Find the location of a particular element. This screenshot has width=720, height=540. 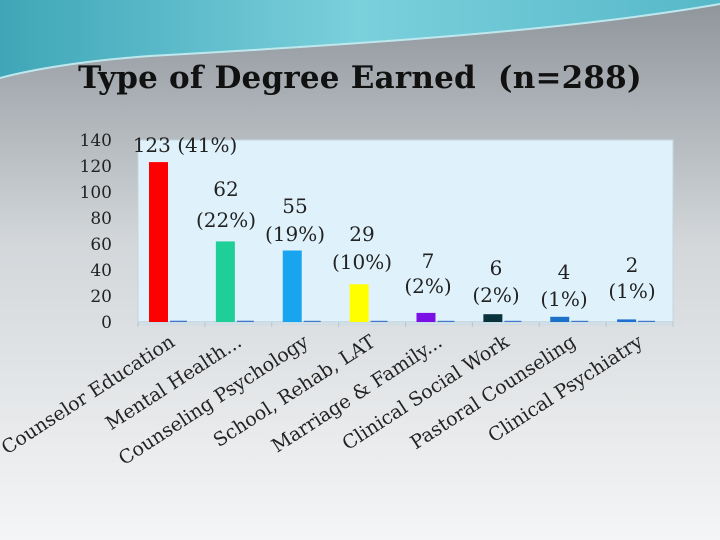

data-label: 55 is located at coordinates (294, 206).